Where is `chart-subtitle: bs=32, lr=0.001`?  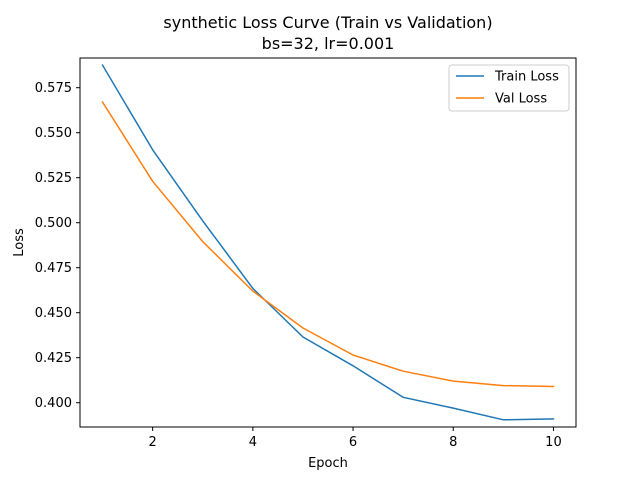 chart-subtitle: bs=32, lr=0.001 is located at coordinates (328, 43).